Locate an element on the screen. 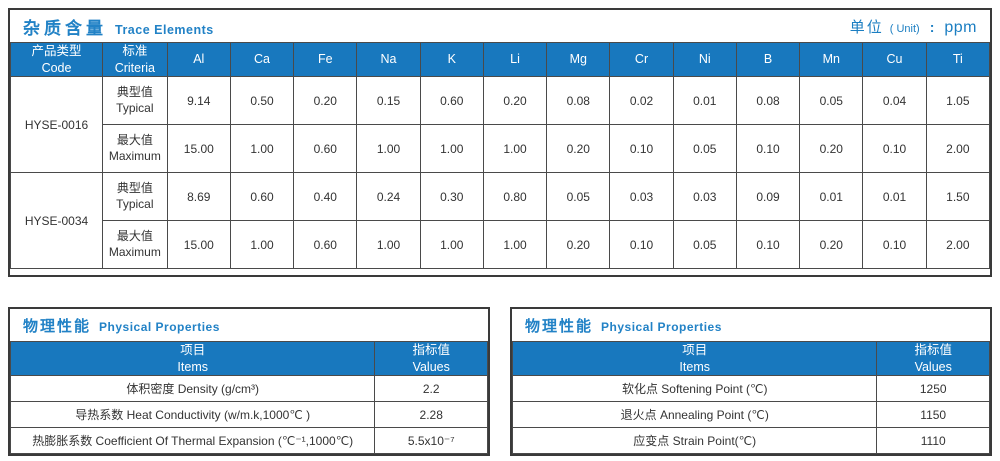 Image resolution: width=1000 pixels, height=461 pixels. value-cell: 0.30 is located at coordinates (451, 196).